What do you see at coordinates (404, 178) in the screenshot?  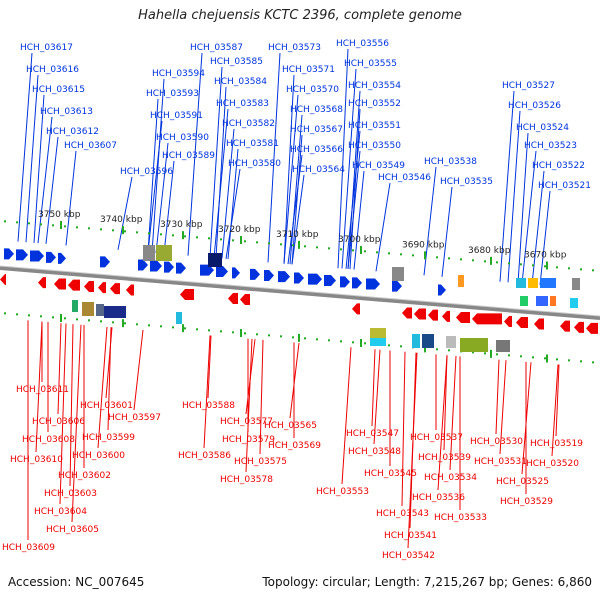 I see `gene-label-top: HCH_03546` at bounding box center [404, 178].